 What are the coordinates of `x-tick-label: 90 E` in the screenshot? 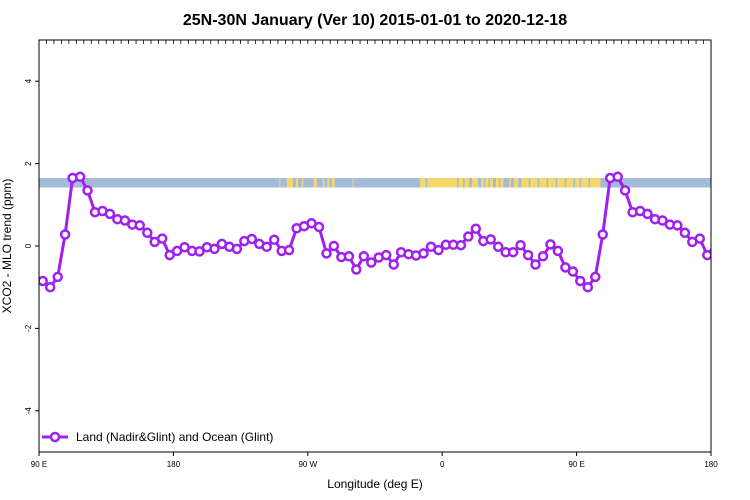 It's located at (39, 464).